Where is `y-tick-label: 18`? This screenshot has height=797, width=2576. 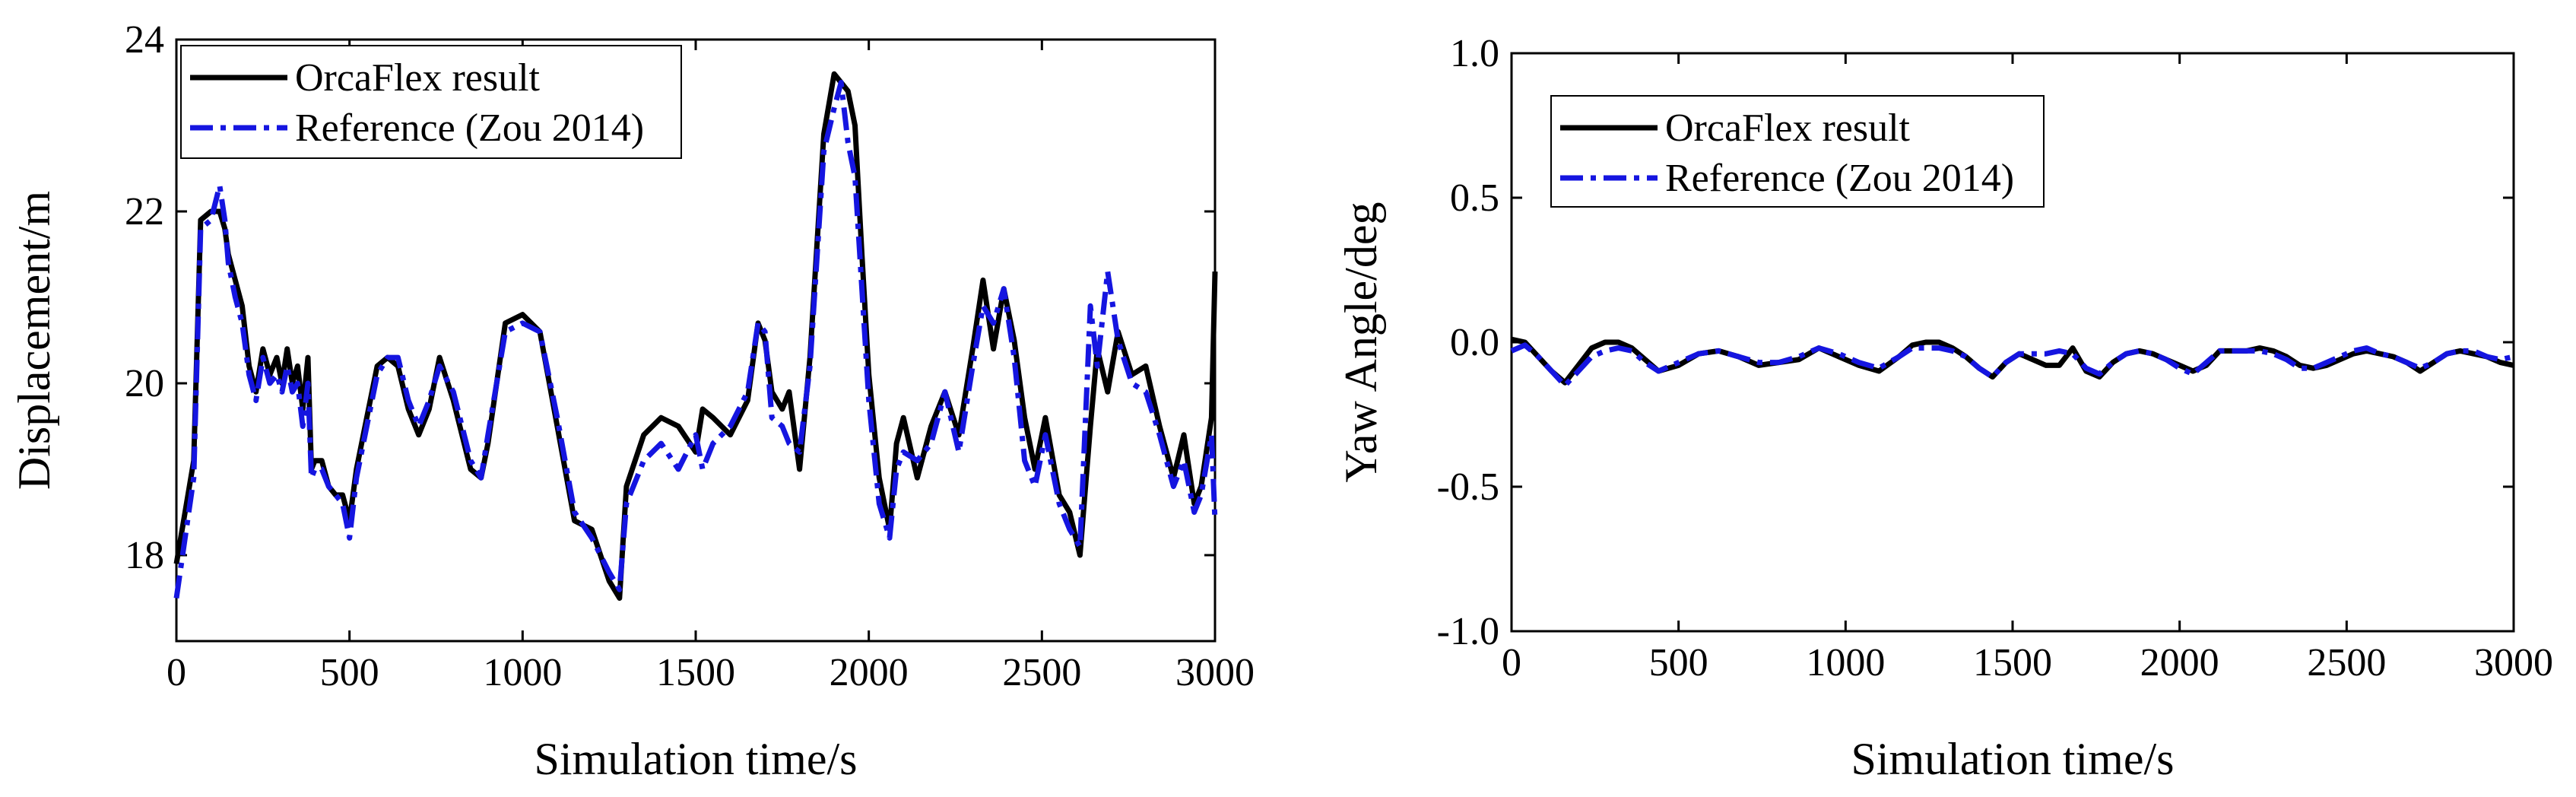
y-tick-label: 18 is located at coordinates (145, 555).